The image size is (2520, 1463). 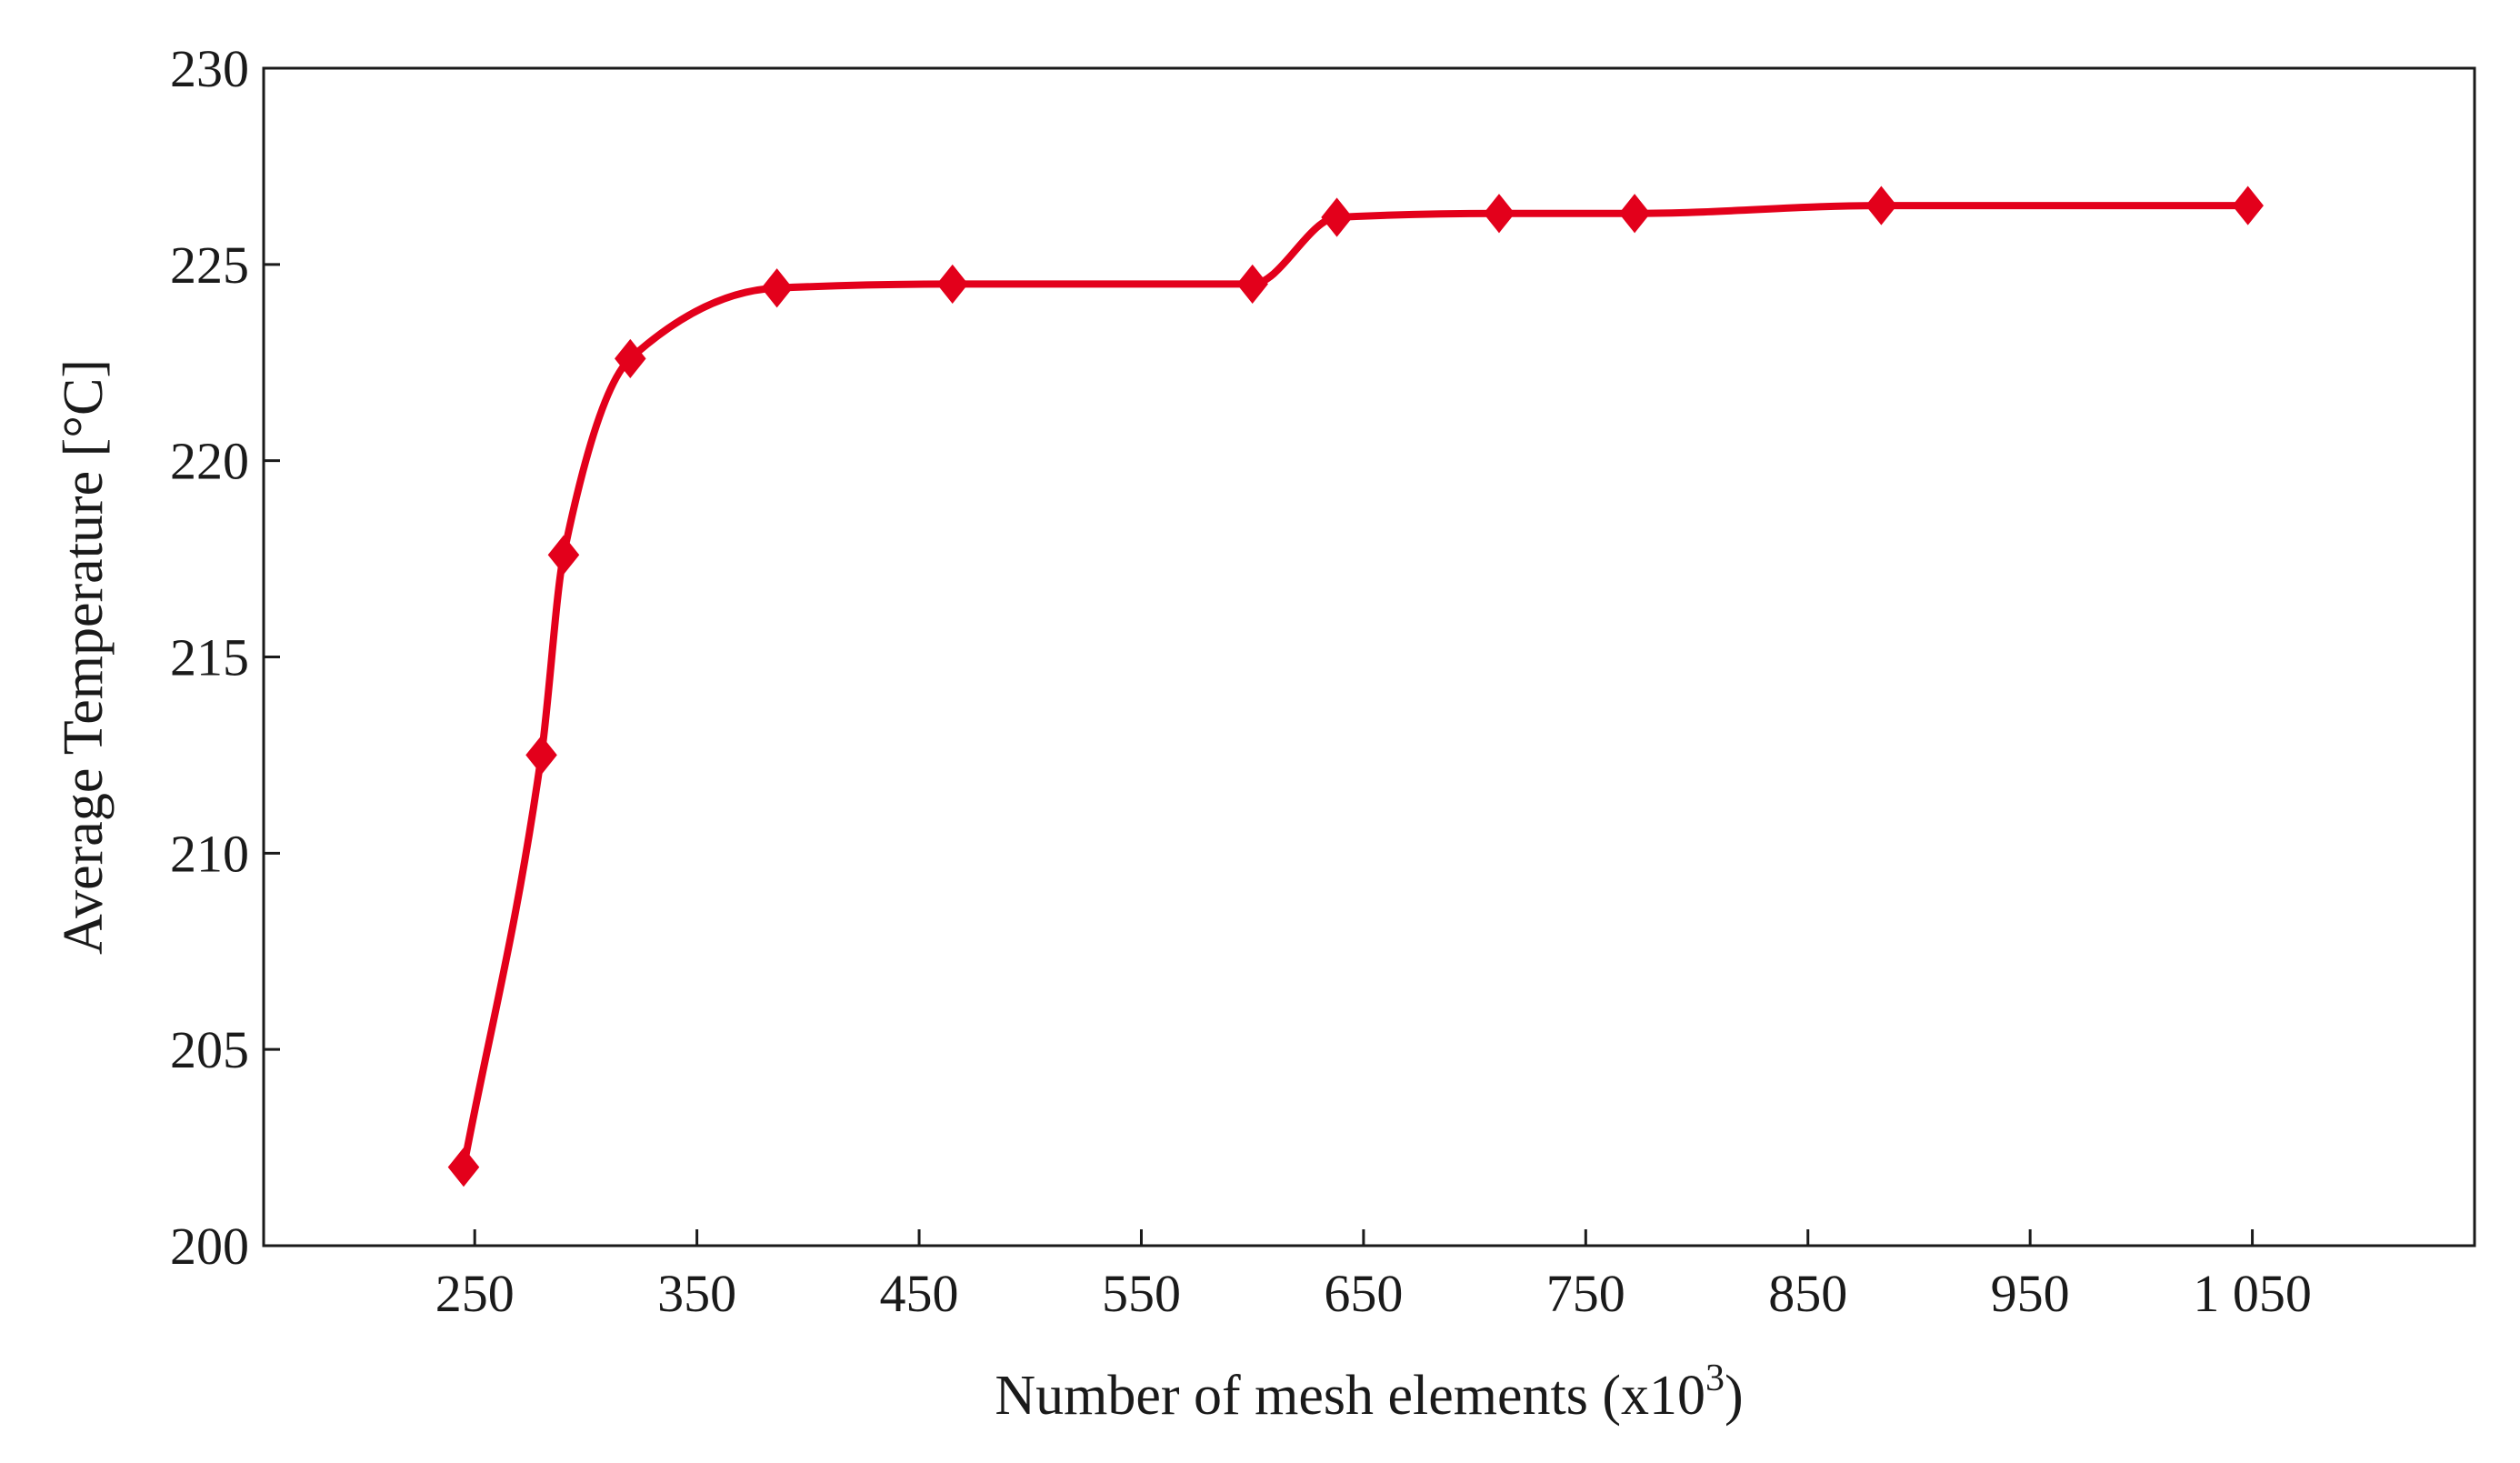 What do you see at coordinates (475, 1293) in the screenshot?
I see `x-tick-label: 250` at bounding box center [475, 1293].